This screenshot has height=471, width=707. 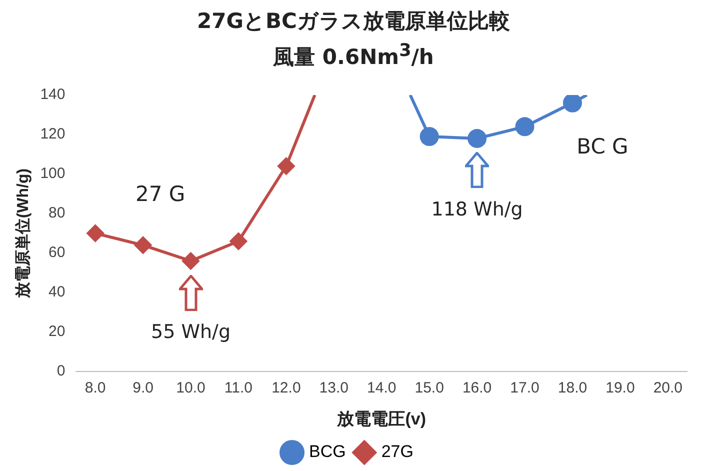 I want to click on y-tick-label: 20, so click(x=57, y=331).